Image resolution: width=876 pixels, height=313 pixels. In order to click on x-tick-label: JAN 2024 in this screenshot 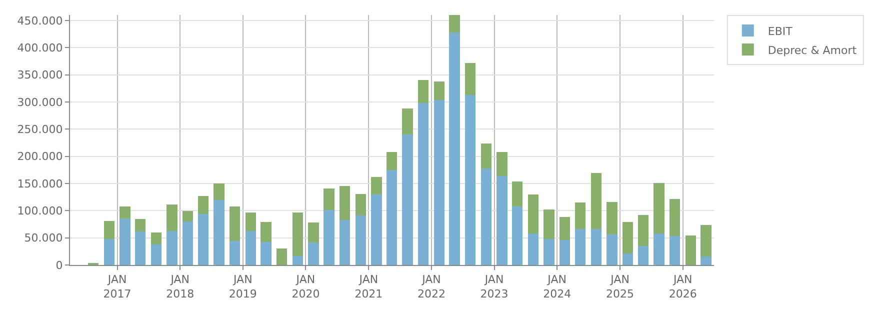, I will do `click(557, 286)`.